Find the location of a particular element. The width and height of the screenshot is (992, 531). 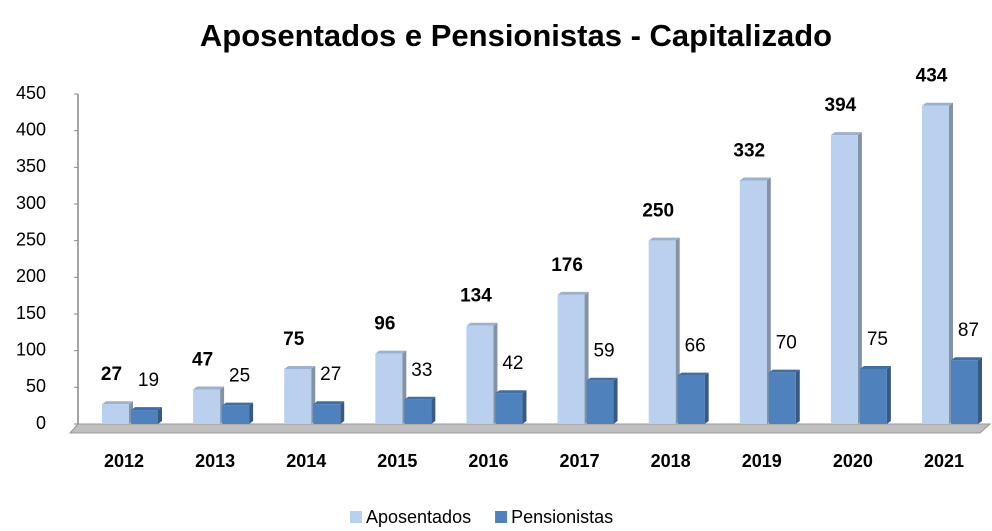

x-tick-label: 2019 is located at coordinates (762, 461).